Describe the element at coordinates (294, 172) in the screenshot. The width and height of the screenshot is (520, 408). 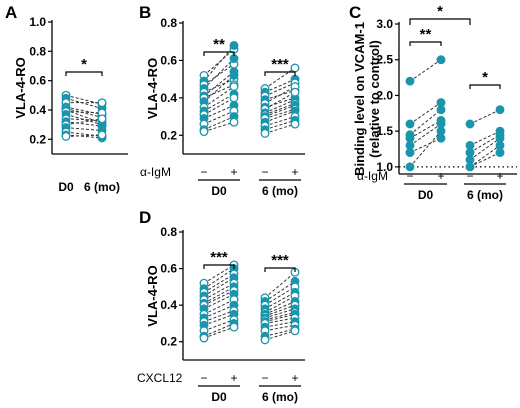
I see `panel-b-condition-sign: +` at that location.